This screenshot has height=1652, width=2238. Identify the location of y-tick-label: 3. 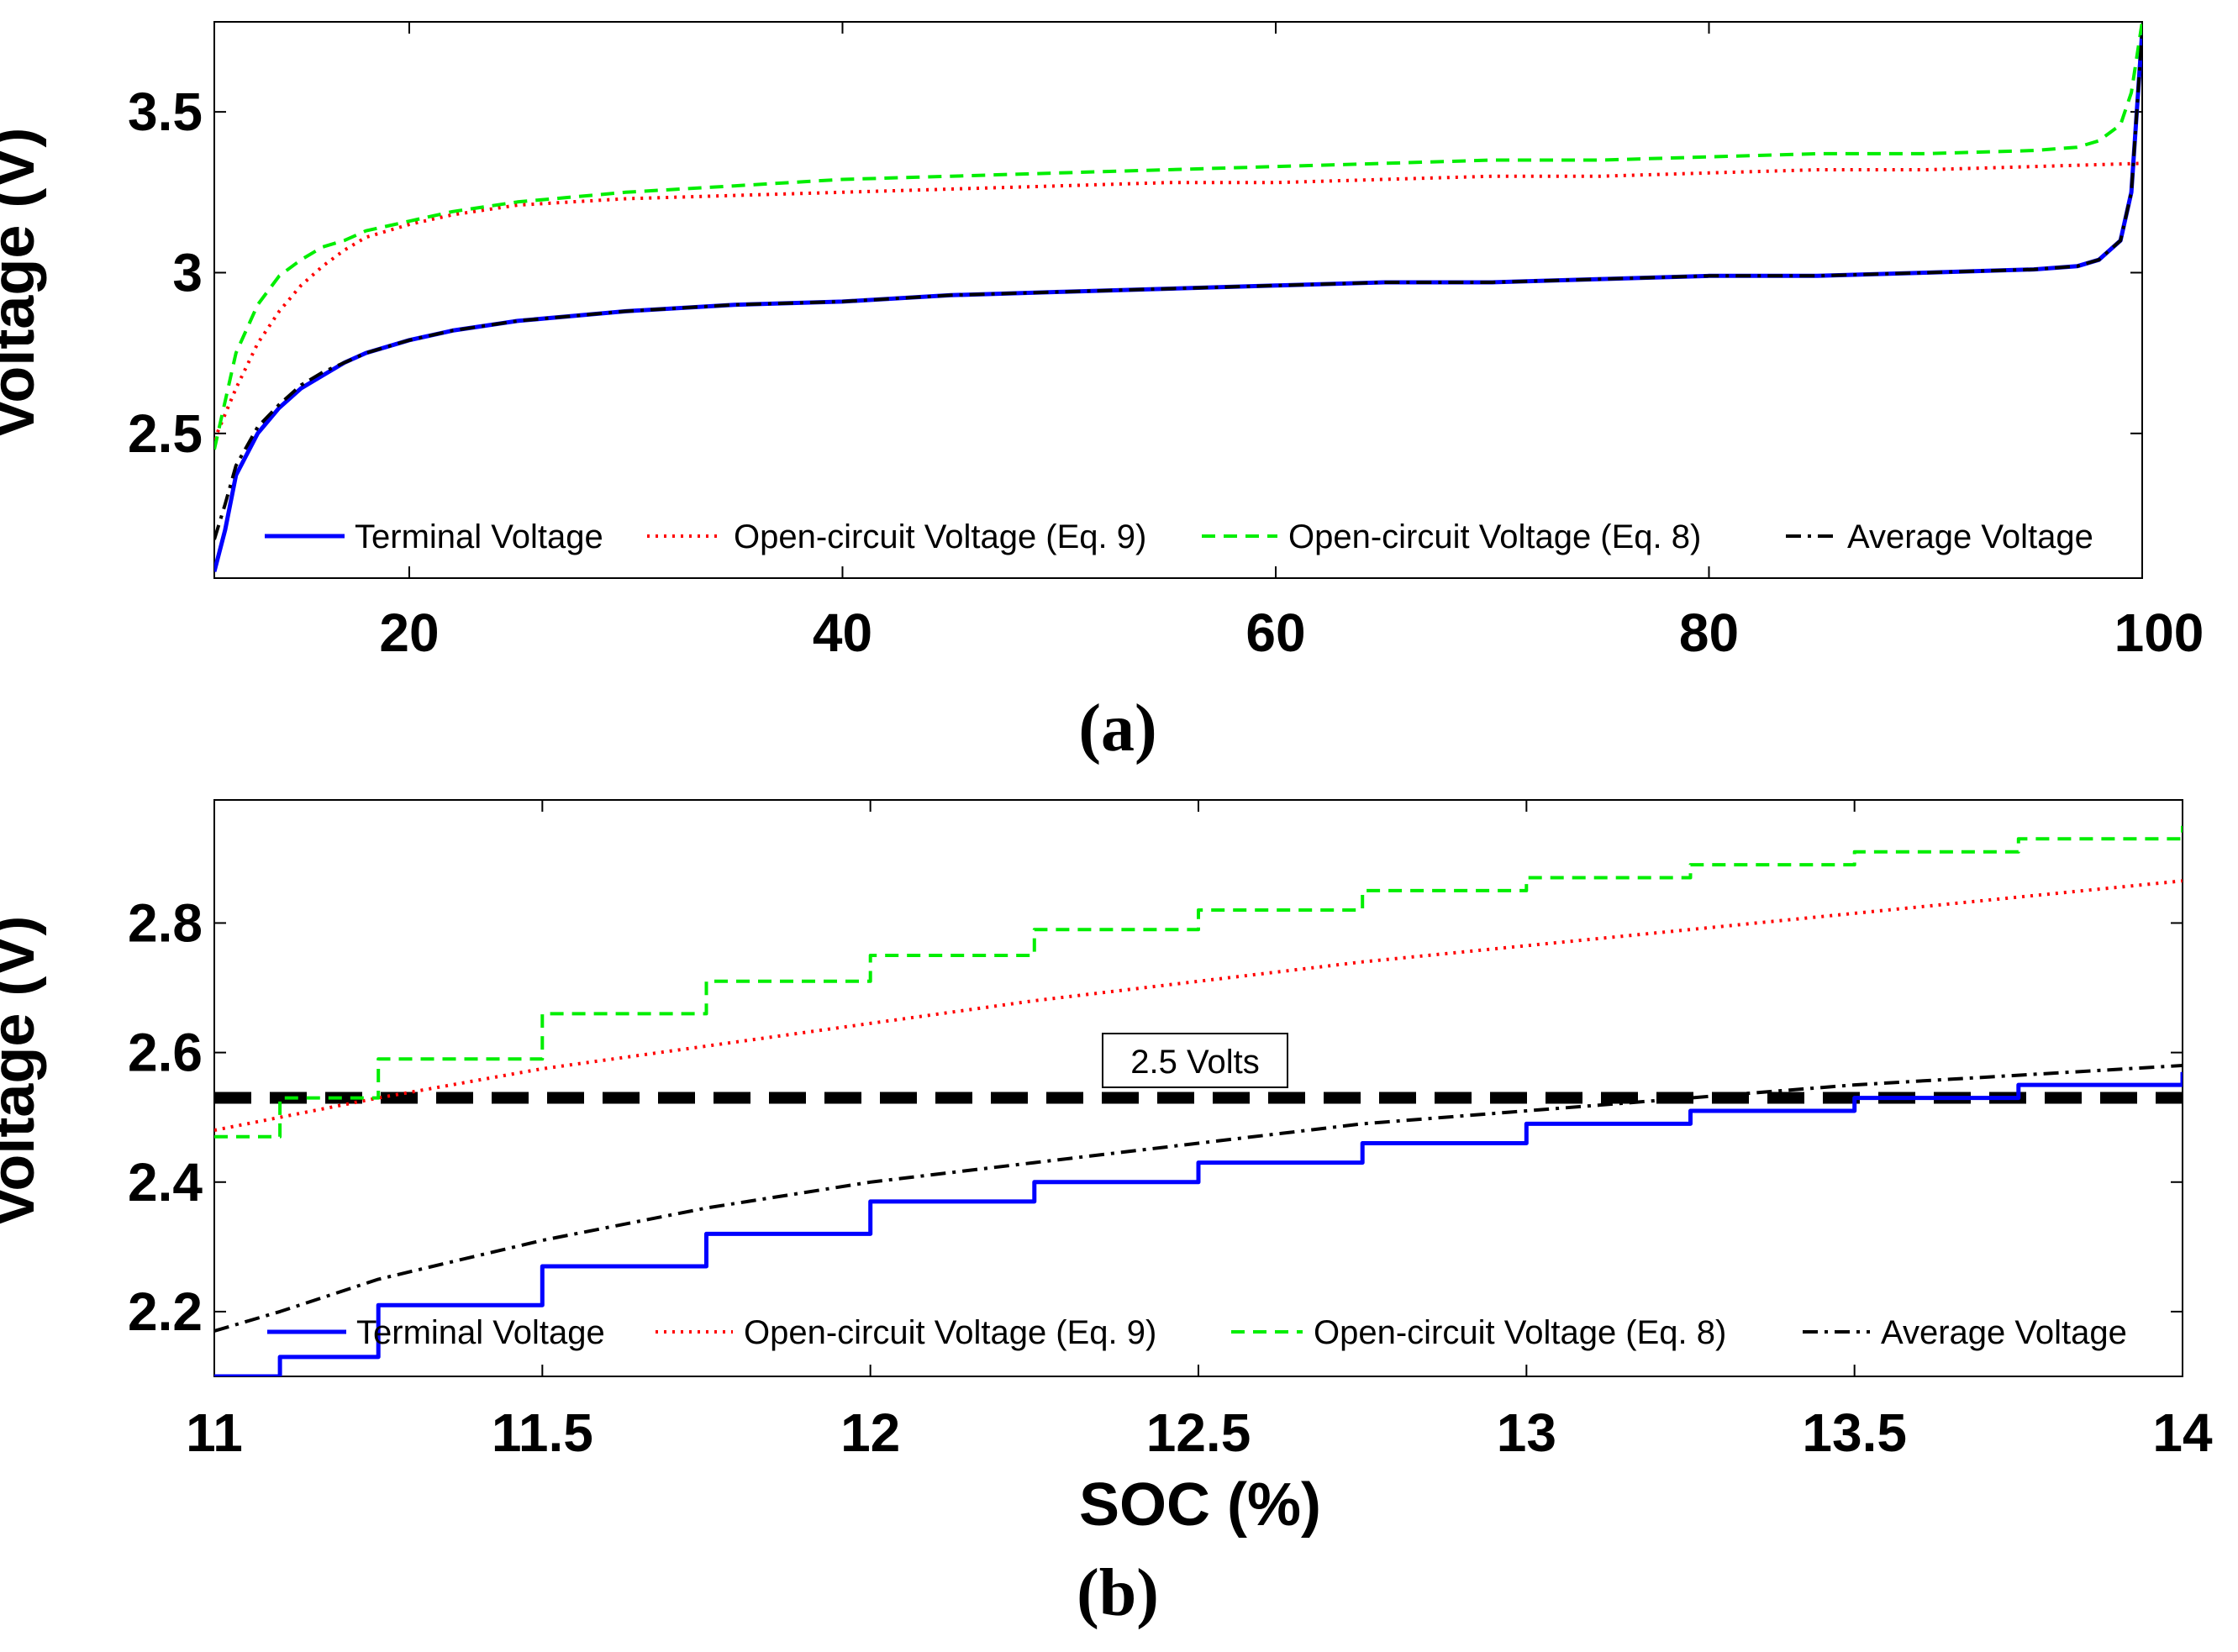
(187, 272).